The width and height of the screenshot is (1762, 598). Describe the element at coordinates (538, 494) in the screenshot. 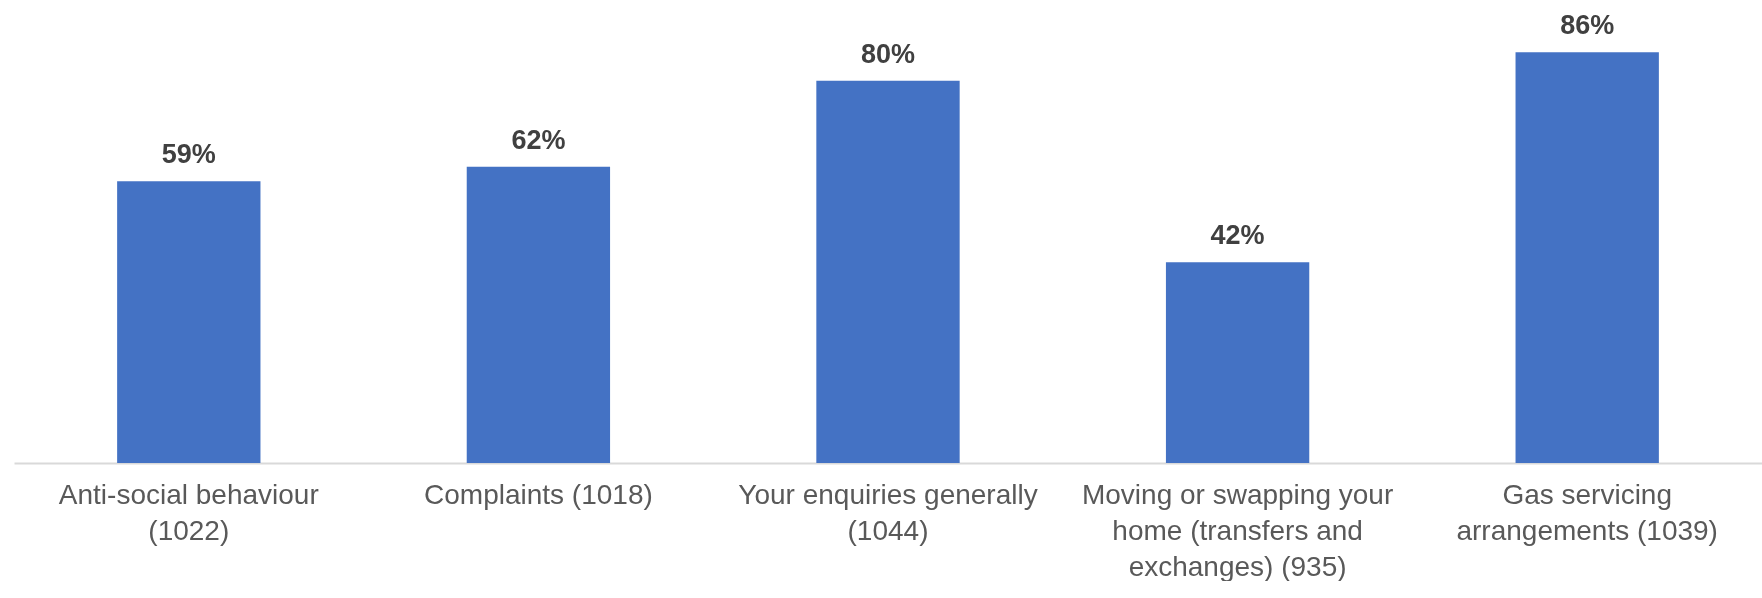

I see `x-tick-label: Complaints (1018)` at that location.